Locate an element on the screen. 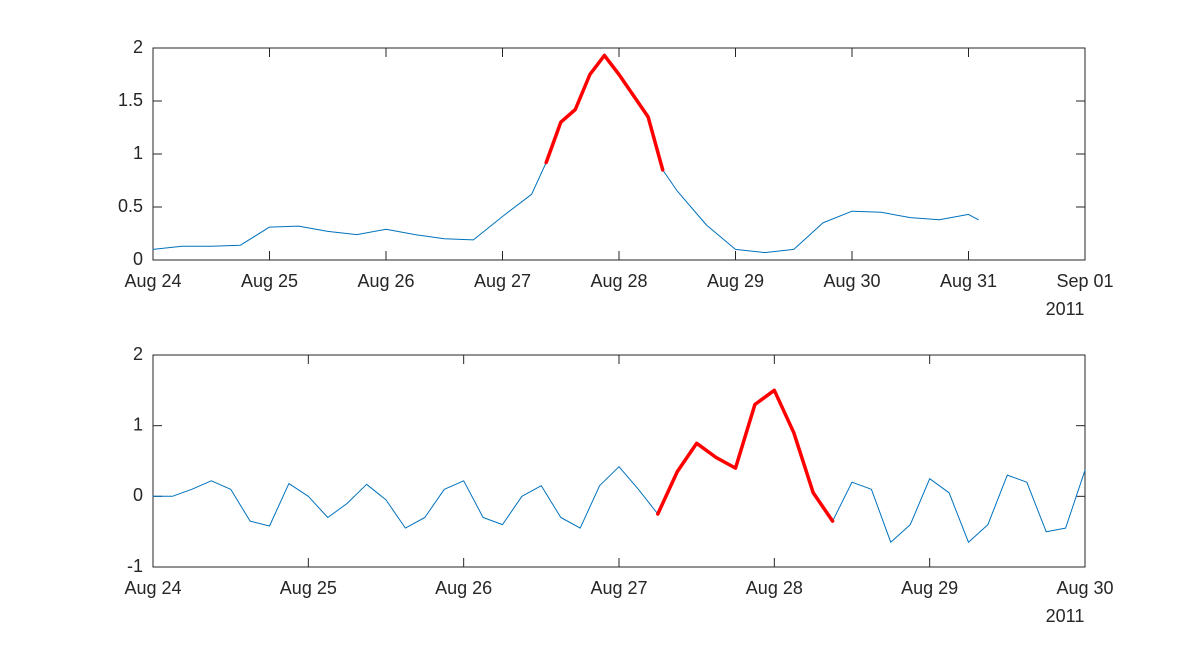  x-tick-label: Sep 01 is located at coordinates (1084, 281).